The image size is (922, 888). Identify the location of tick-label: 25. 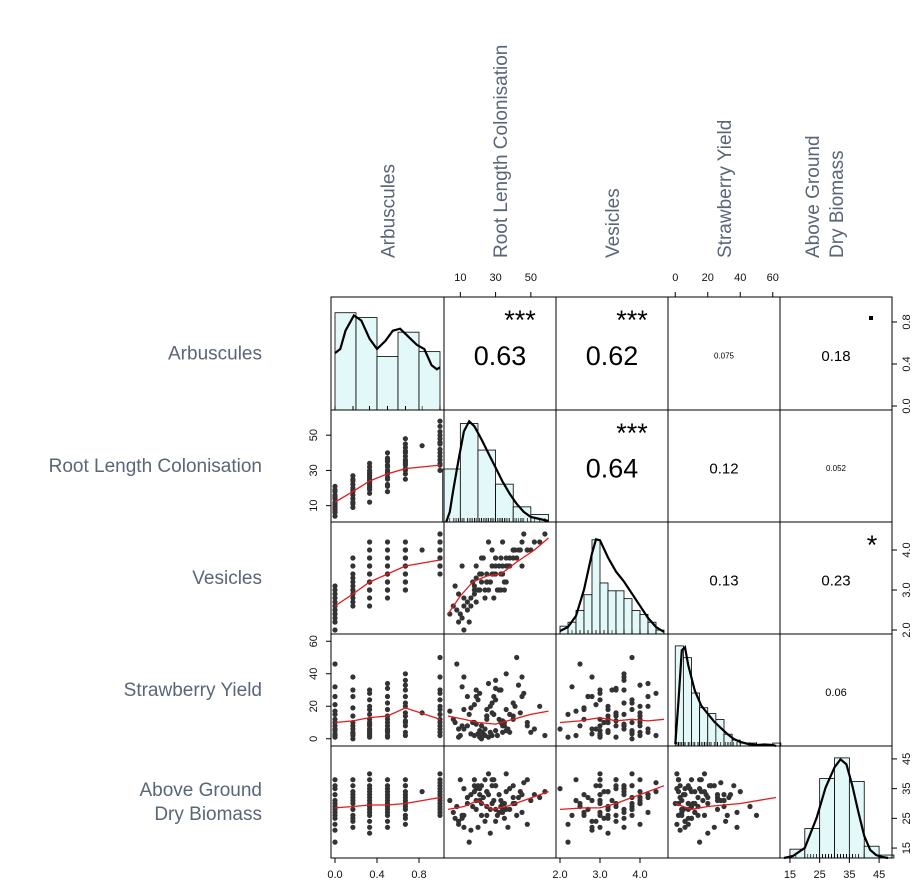
(907, 818).